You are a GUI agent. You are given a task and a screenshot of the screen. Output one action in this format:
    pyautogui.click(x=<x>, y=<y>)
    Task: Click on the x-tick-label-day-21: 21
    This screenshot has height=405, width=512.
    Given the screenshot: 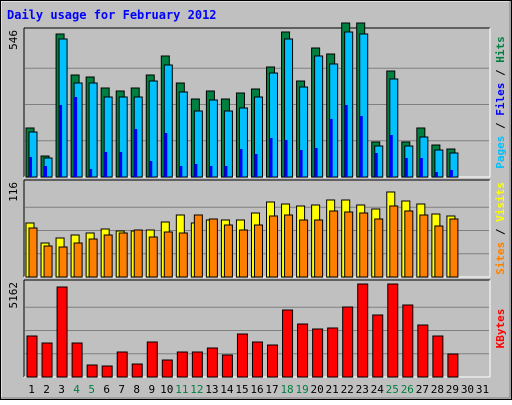 What is the action you would take?
    pyautogui.click(x=332, y=389)
    